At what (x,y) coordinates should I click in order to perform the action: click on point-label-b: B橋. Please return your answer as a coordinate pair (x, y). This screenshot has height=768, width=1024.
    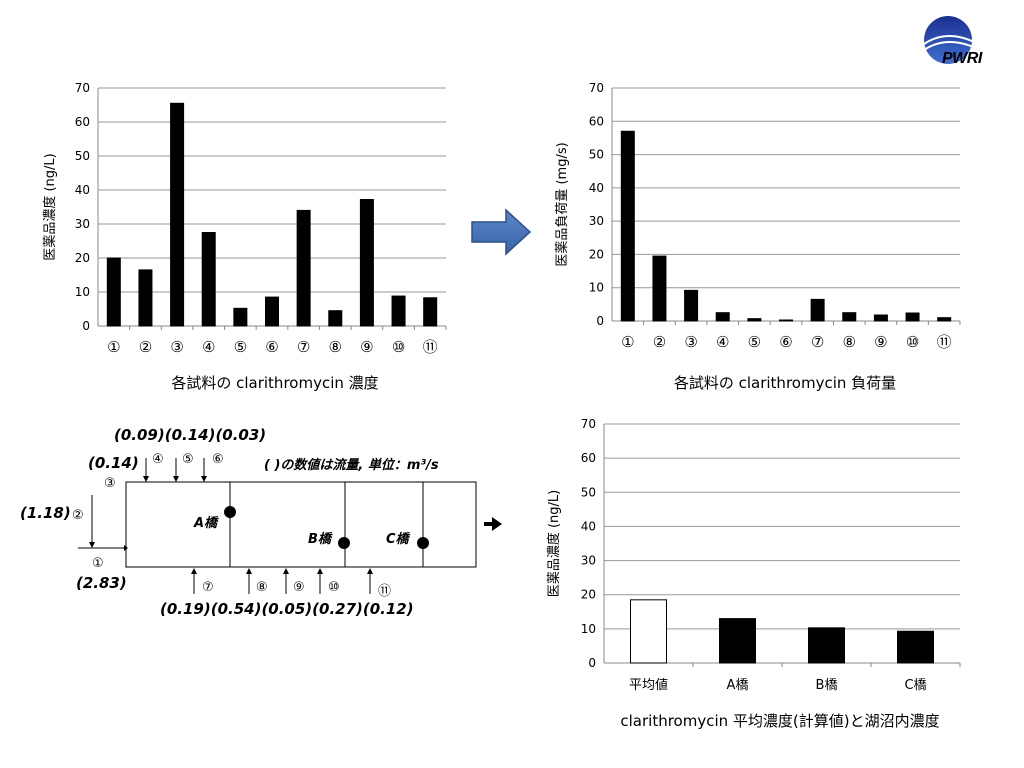
    Looking at the image, I should click on (319, 539).